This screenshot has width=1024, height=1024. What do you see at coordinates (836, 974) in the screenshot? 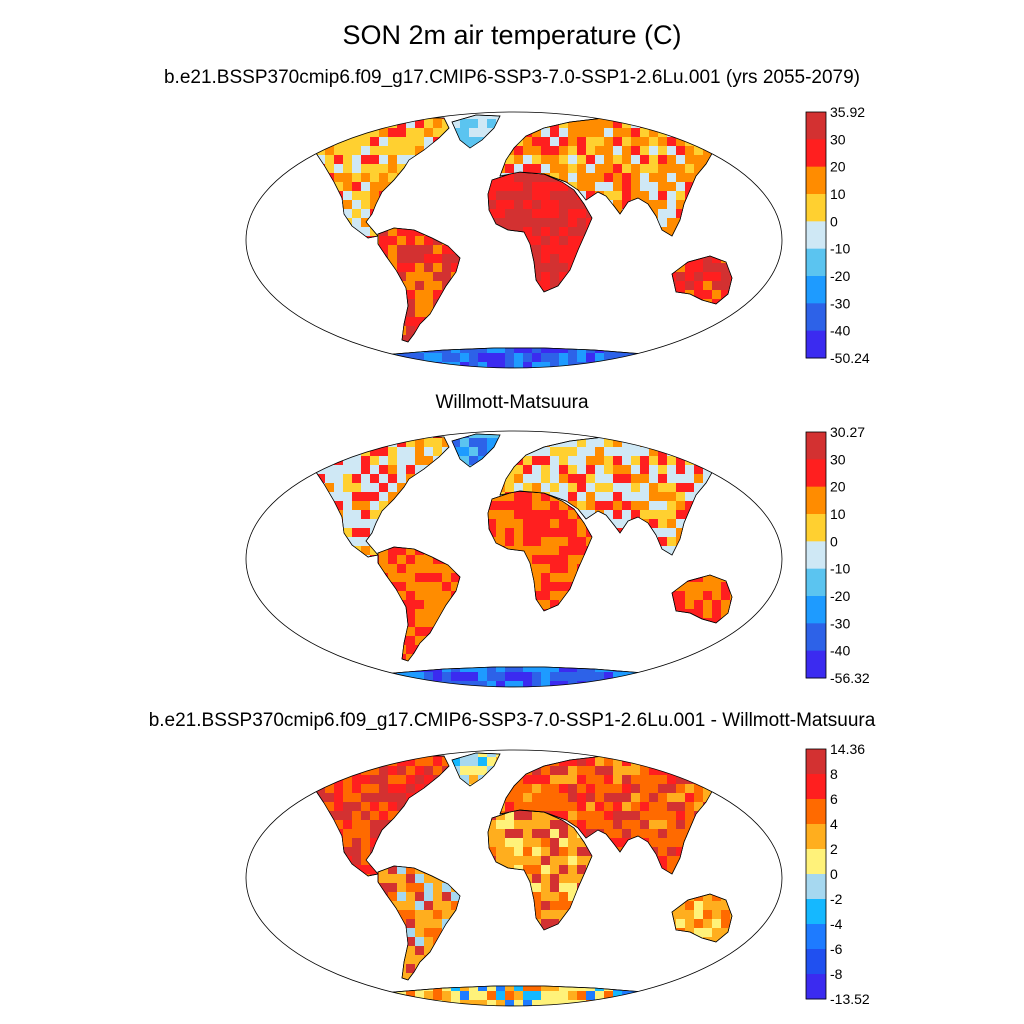
I see `colorbar-label: -8` at bounding box center [836, 974].